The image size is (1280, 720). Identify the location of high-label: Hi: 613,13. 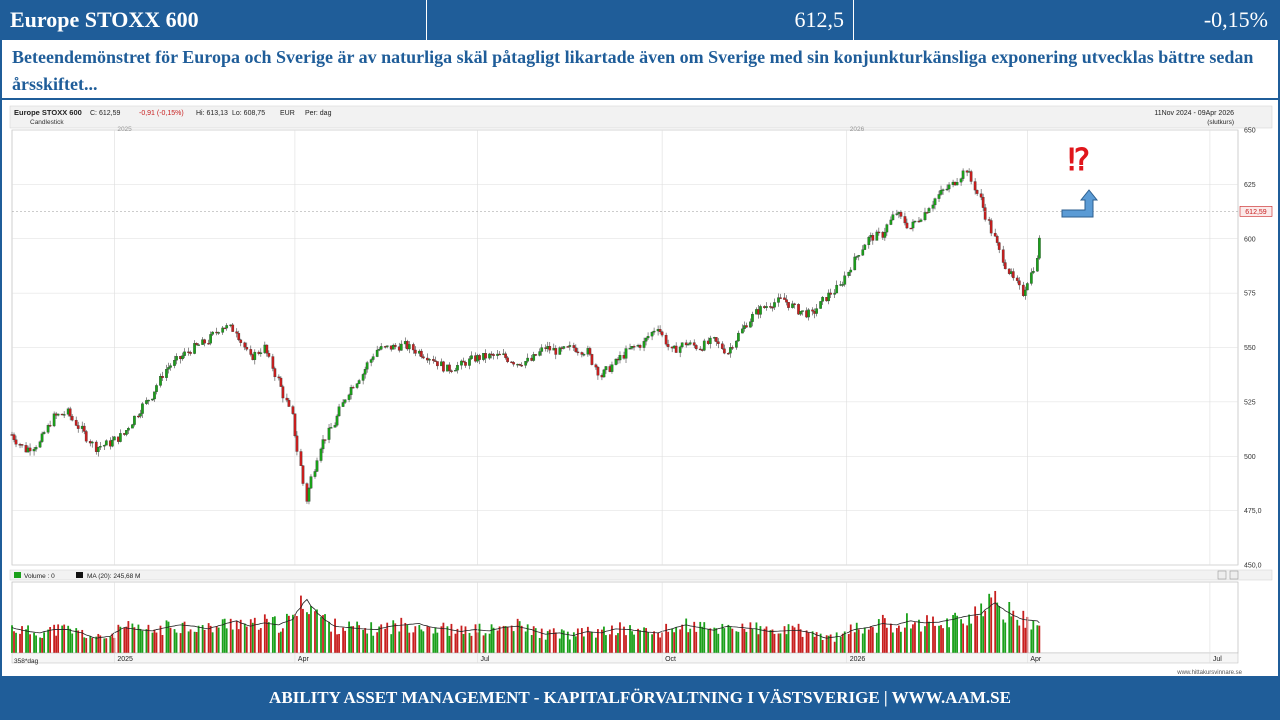
(212, 113).